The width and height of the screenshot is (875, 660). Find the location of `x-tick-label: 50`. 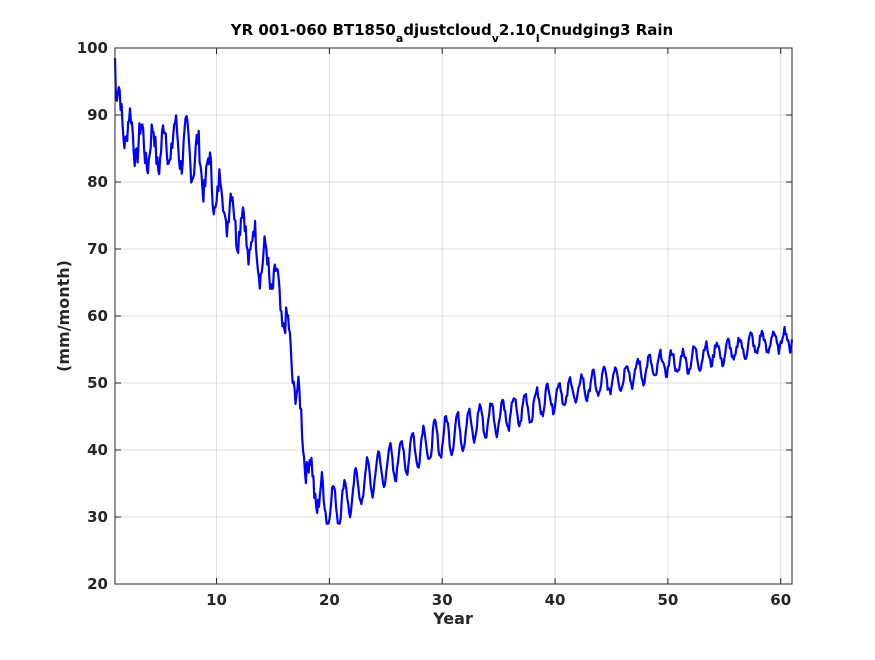

x-tick-label: 50 is located at coordinates (667, 600).